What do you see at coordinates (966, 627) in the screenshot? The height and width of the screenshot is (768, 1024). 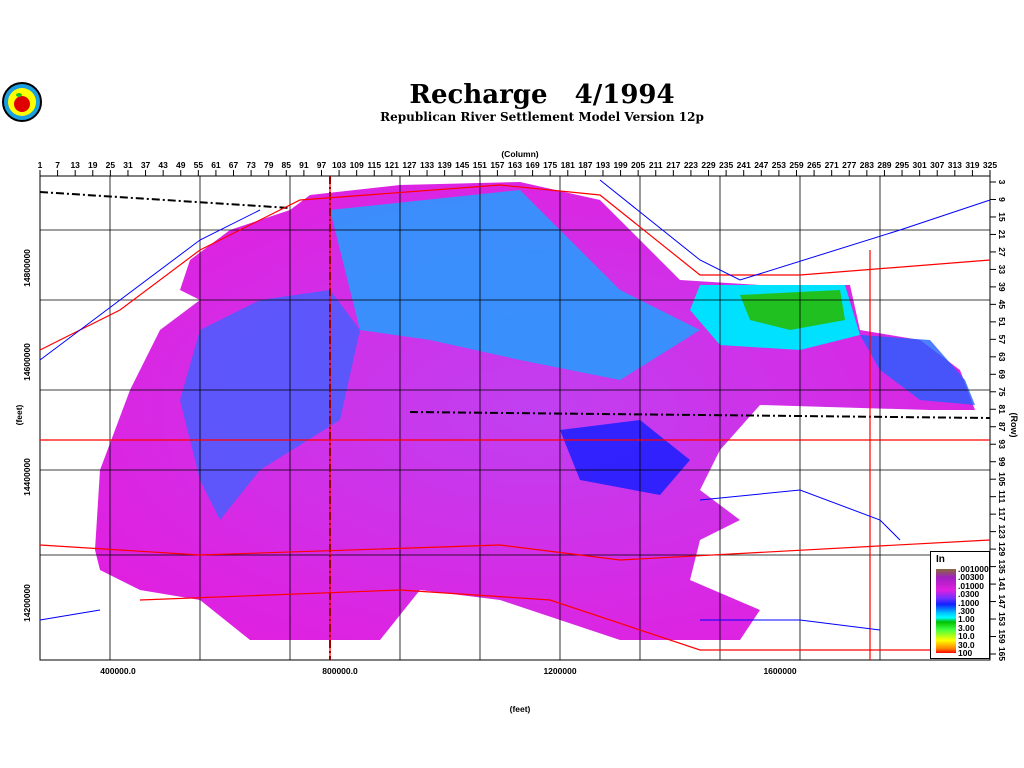 I see `legend-label: 3.00` at bounding box center [966, 627].